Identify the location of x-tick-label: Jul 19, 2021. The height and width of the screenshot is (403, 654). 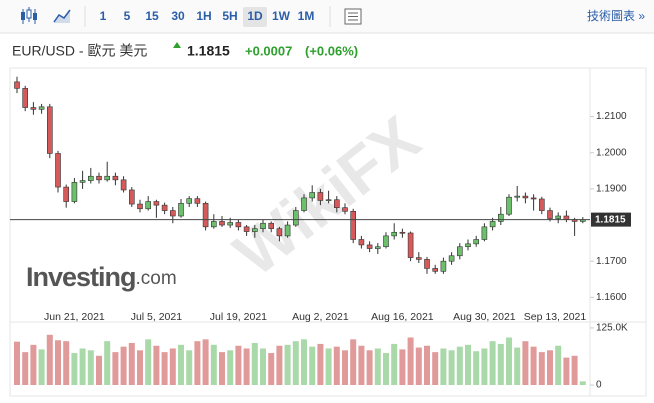
(238, 317).